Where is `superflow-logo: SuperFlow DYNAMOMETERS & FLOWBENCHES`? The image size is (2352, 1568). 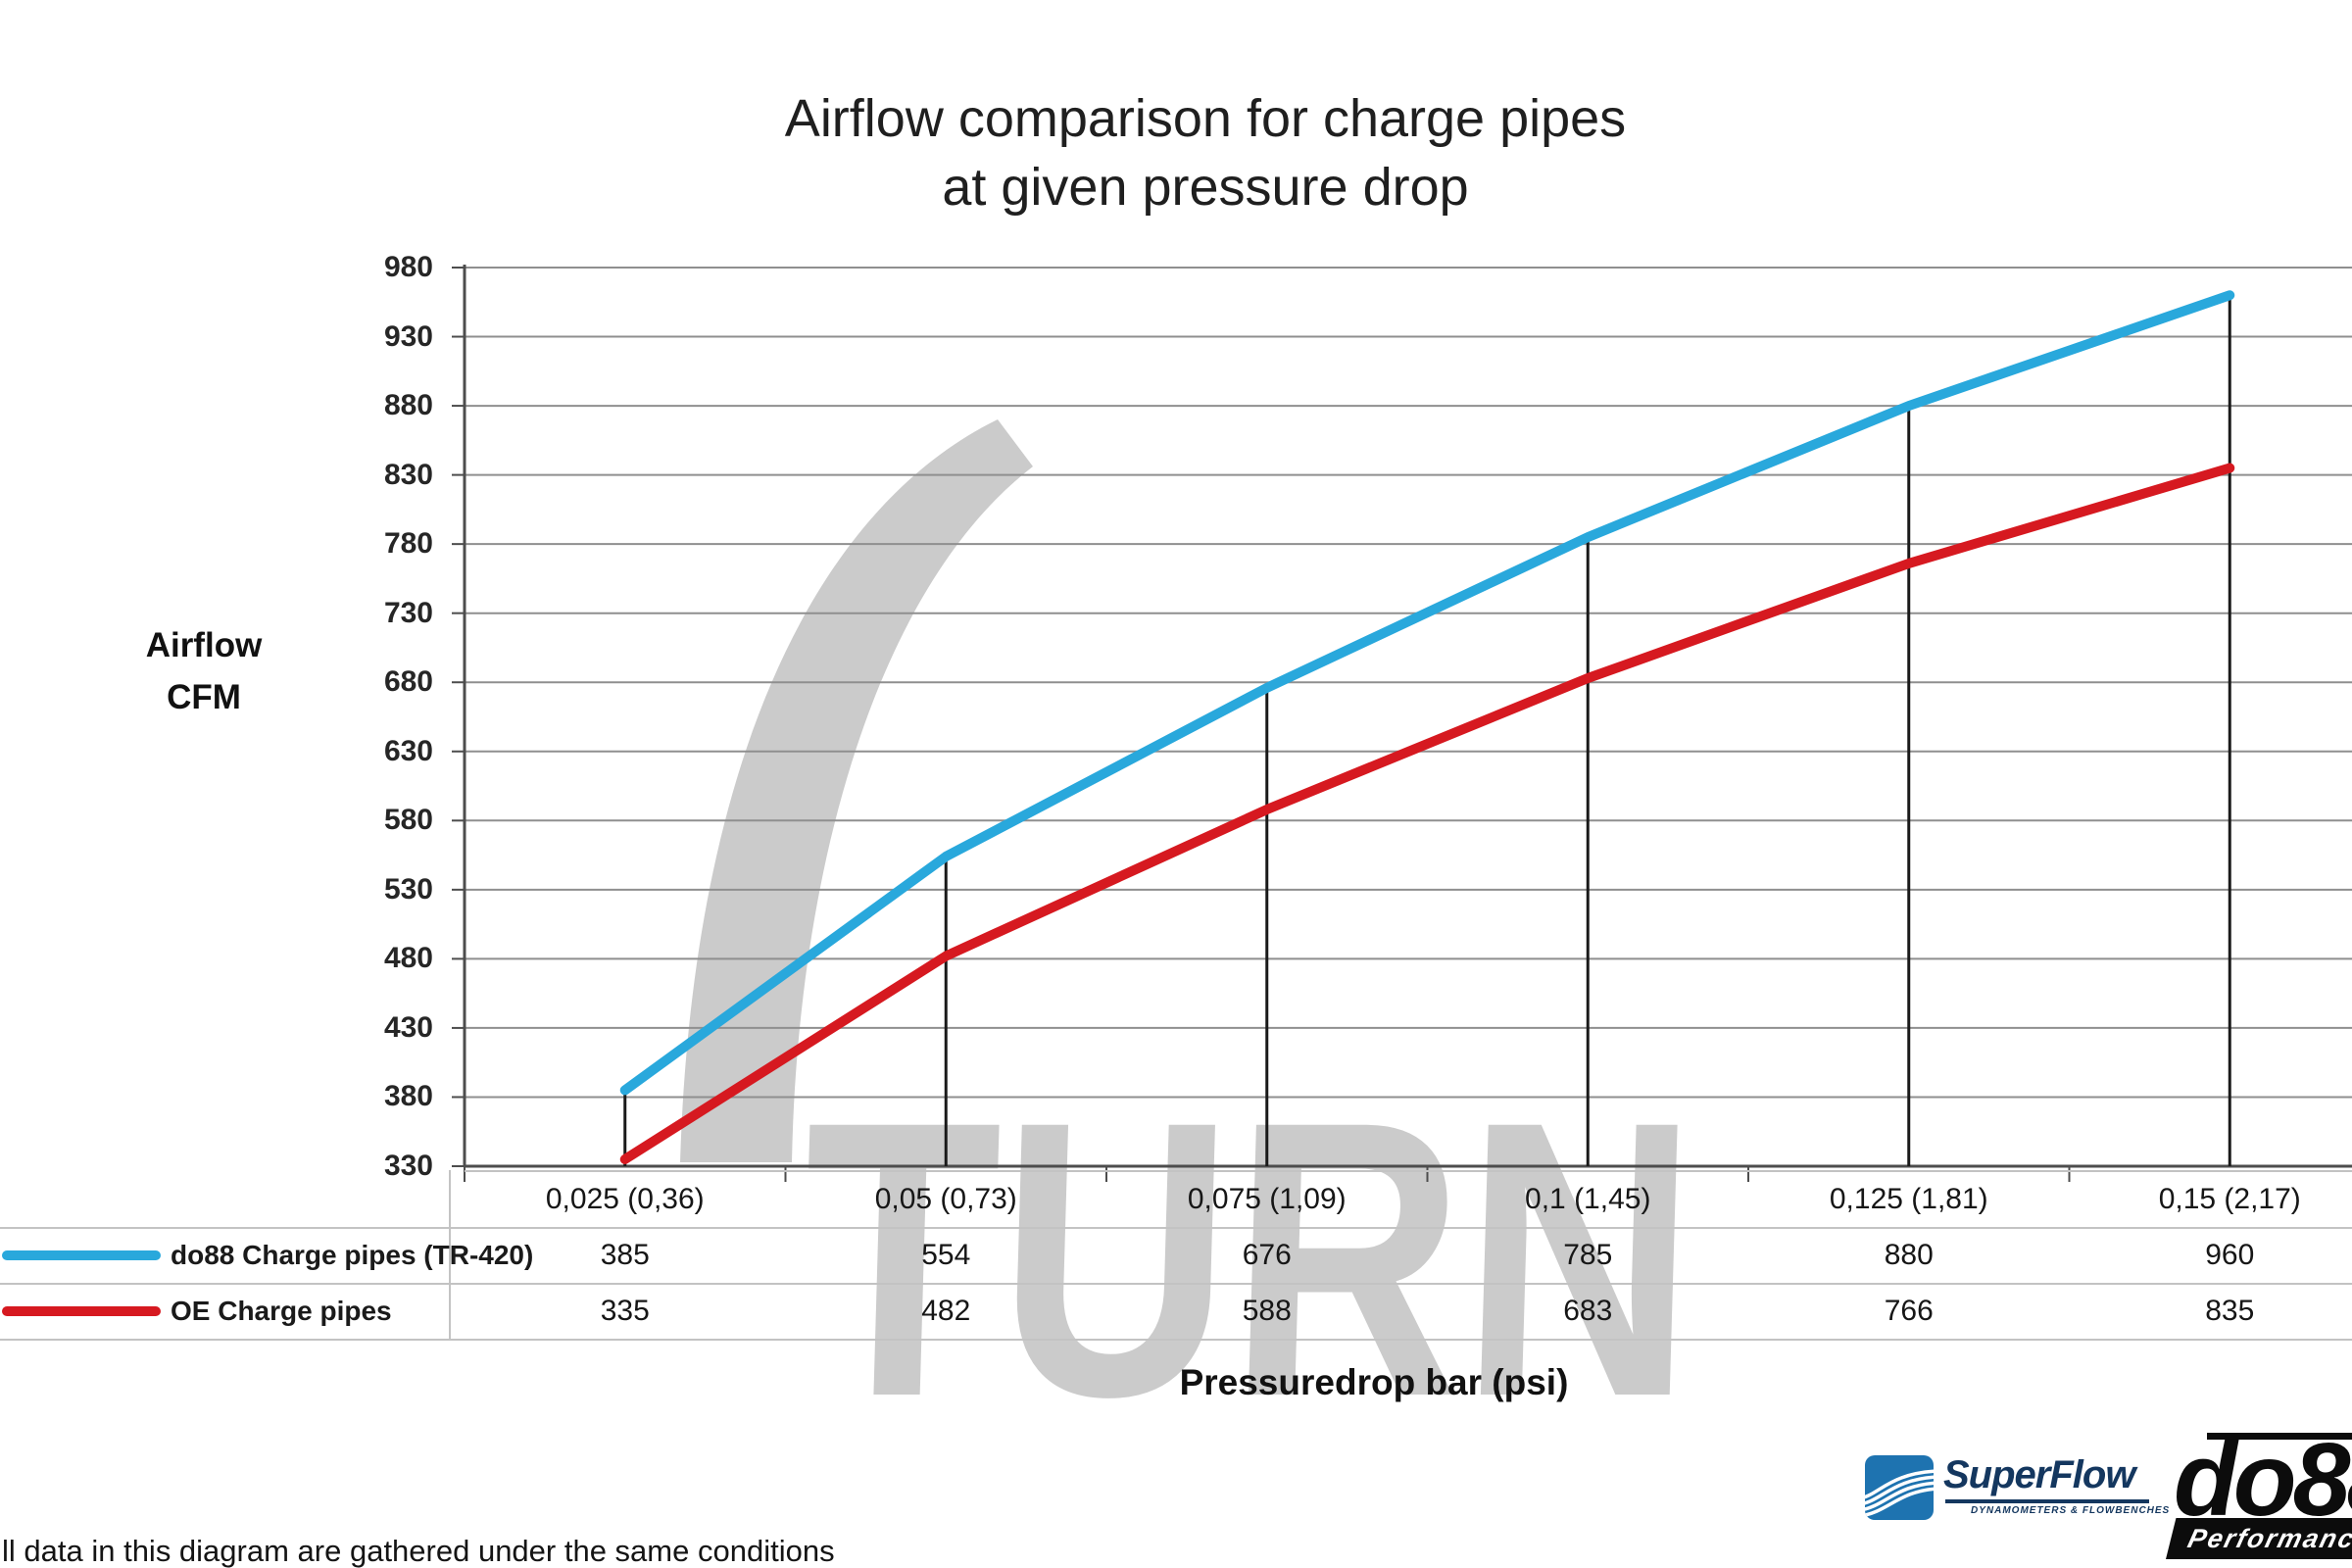 superflow-logo: SuperFlow DYNAMOMETERS & FLOWBENCHES is located at coordinates (2017, 1497).